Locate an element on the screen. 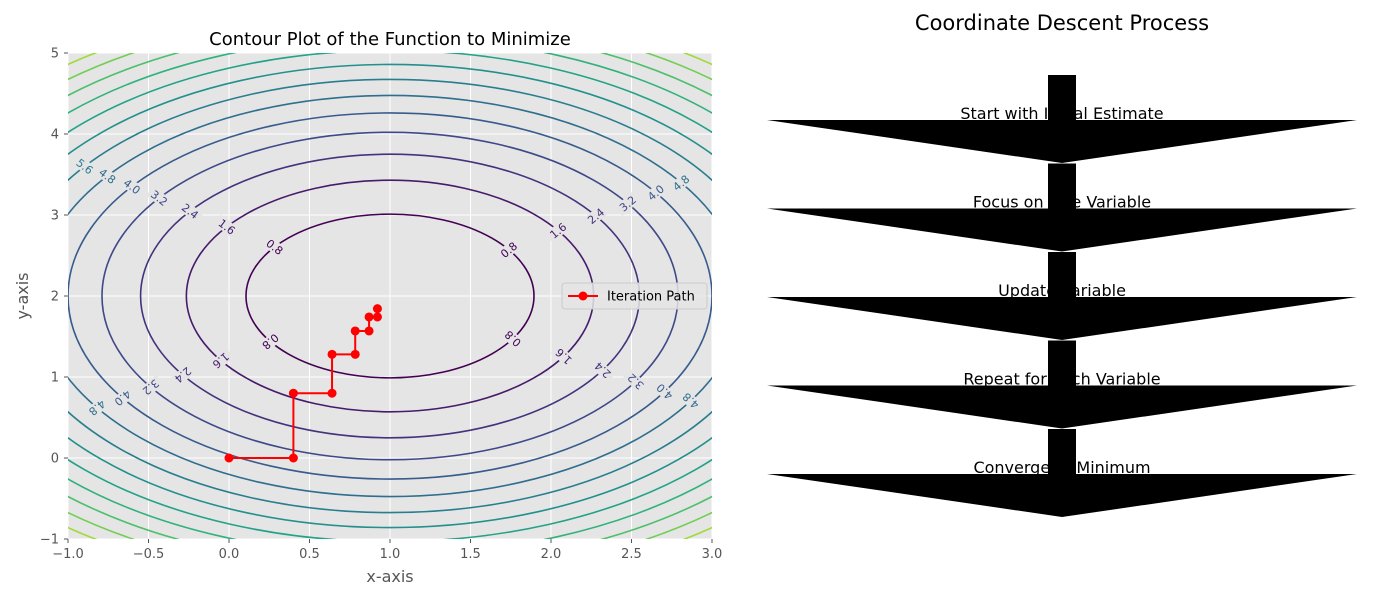  x-tick-label: 2.5 is located at coordinates (631, 554).